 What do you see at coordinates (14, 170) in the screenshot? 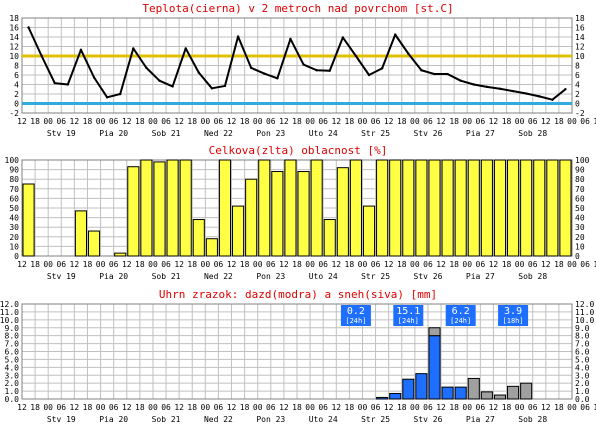
I see `y-tick-label-left: 90` at bounding box center [14, 170].